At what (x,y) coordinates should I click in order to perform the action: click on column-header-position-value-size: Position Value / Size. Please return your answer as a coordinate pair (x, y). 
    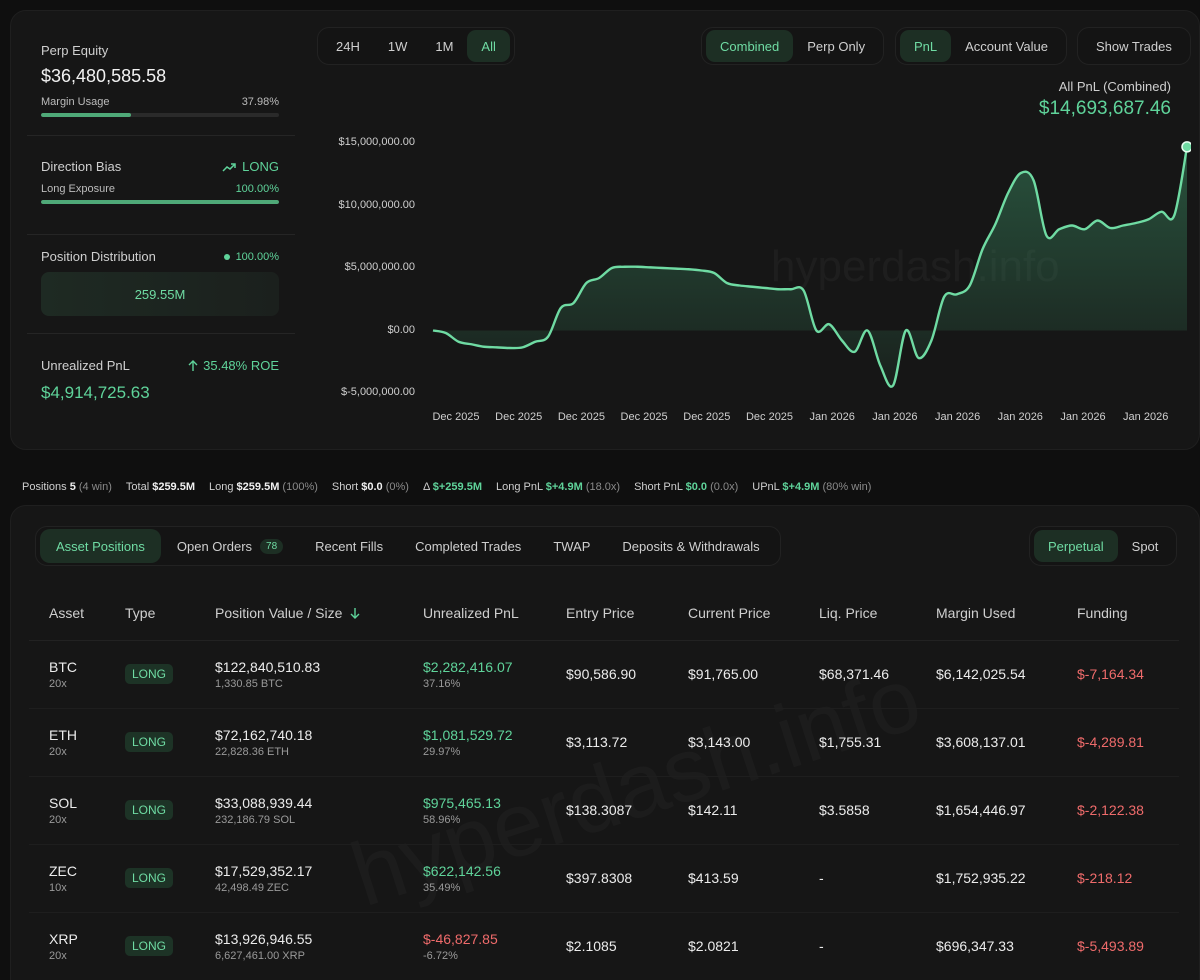
    Looking at the image, I should click on (299, 613).